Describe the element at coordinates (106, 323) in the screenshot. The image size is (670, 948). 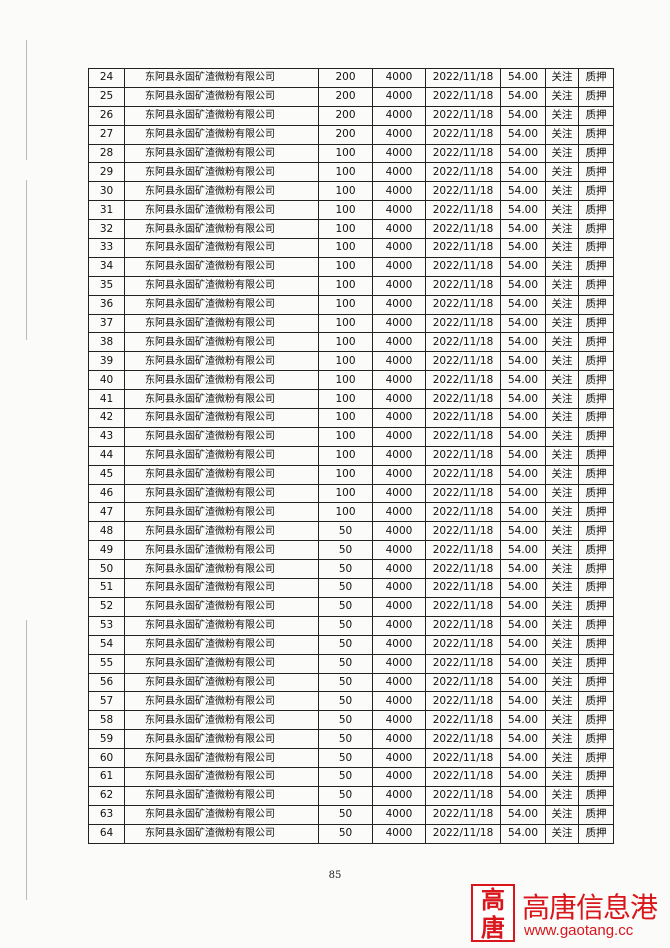
I see `table-cell: 37` at that location.